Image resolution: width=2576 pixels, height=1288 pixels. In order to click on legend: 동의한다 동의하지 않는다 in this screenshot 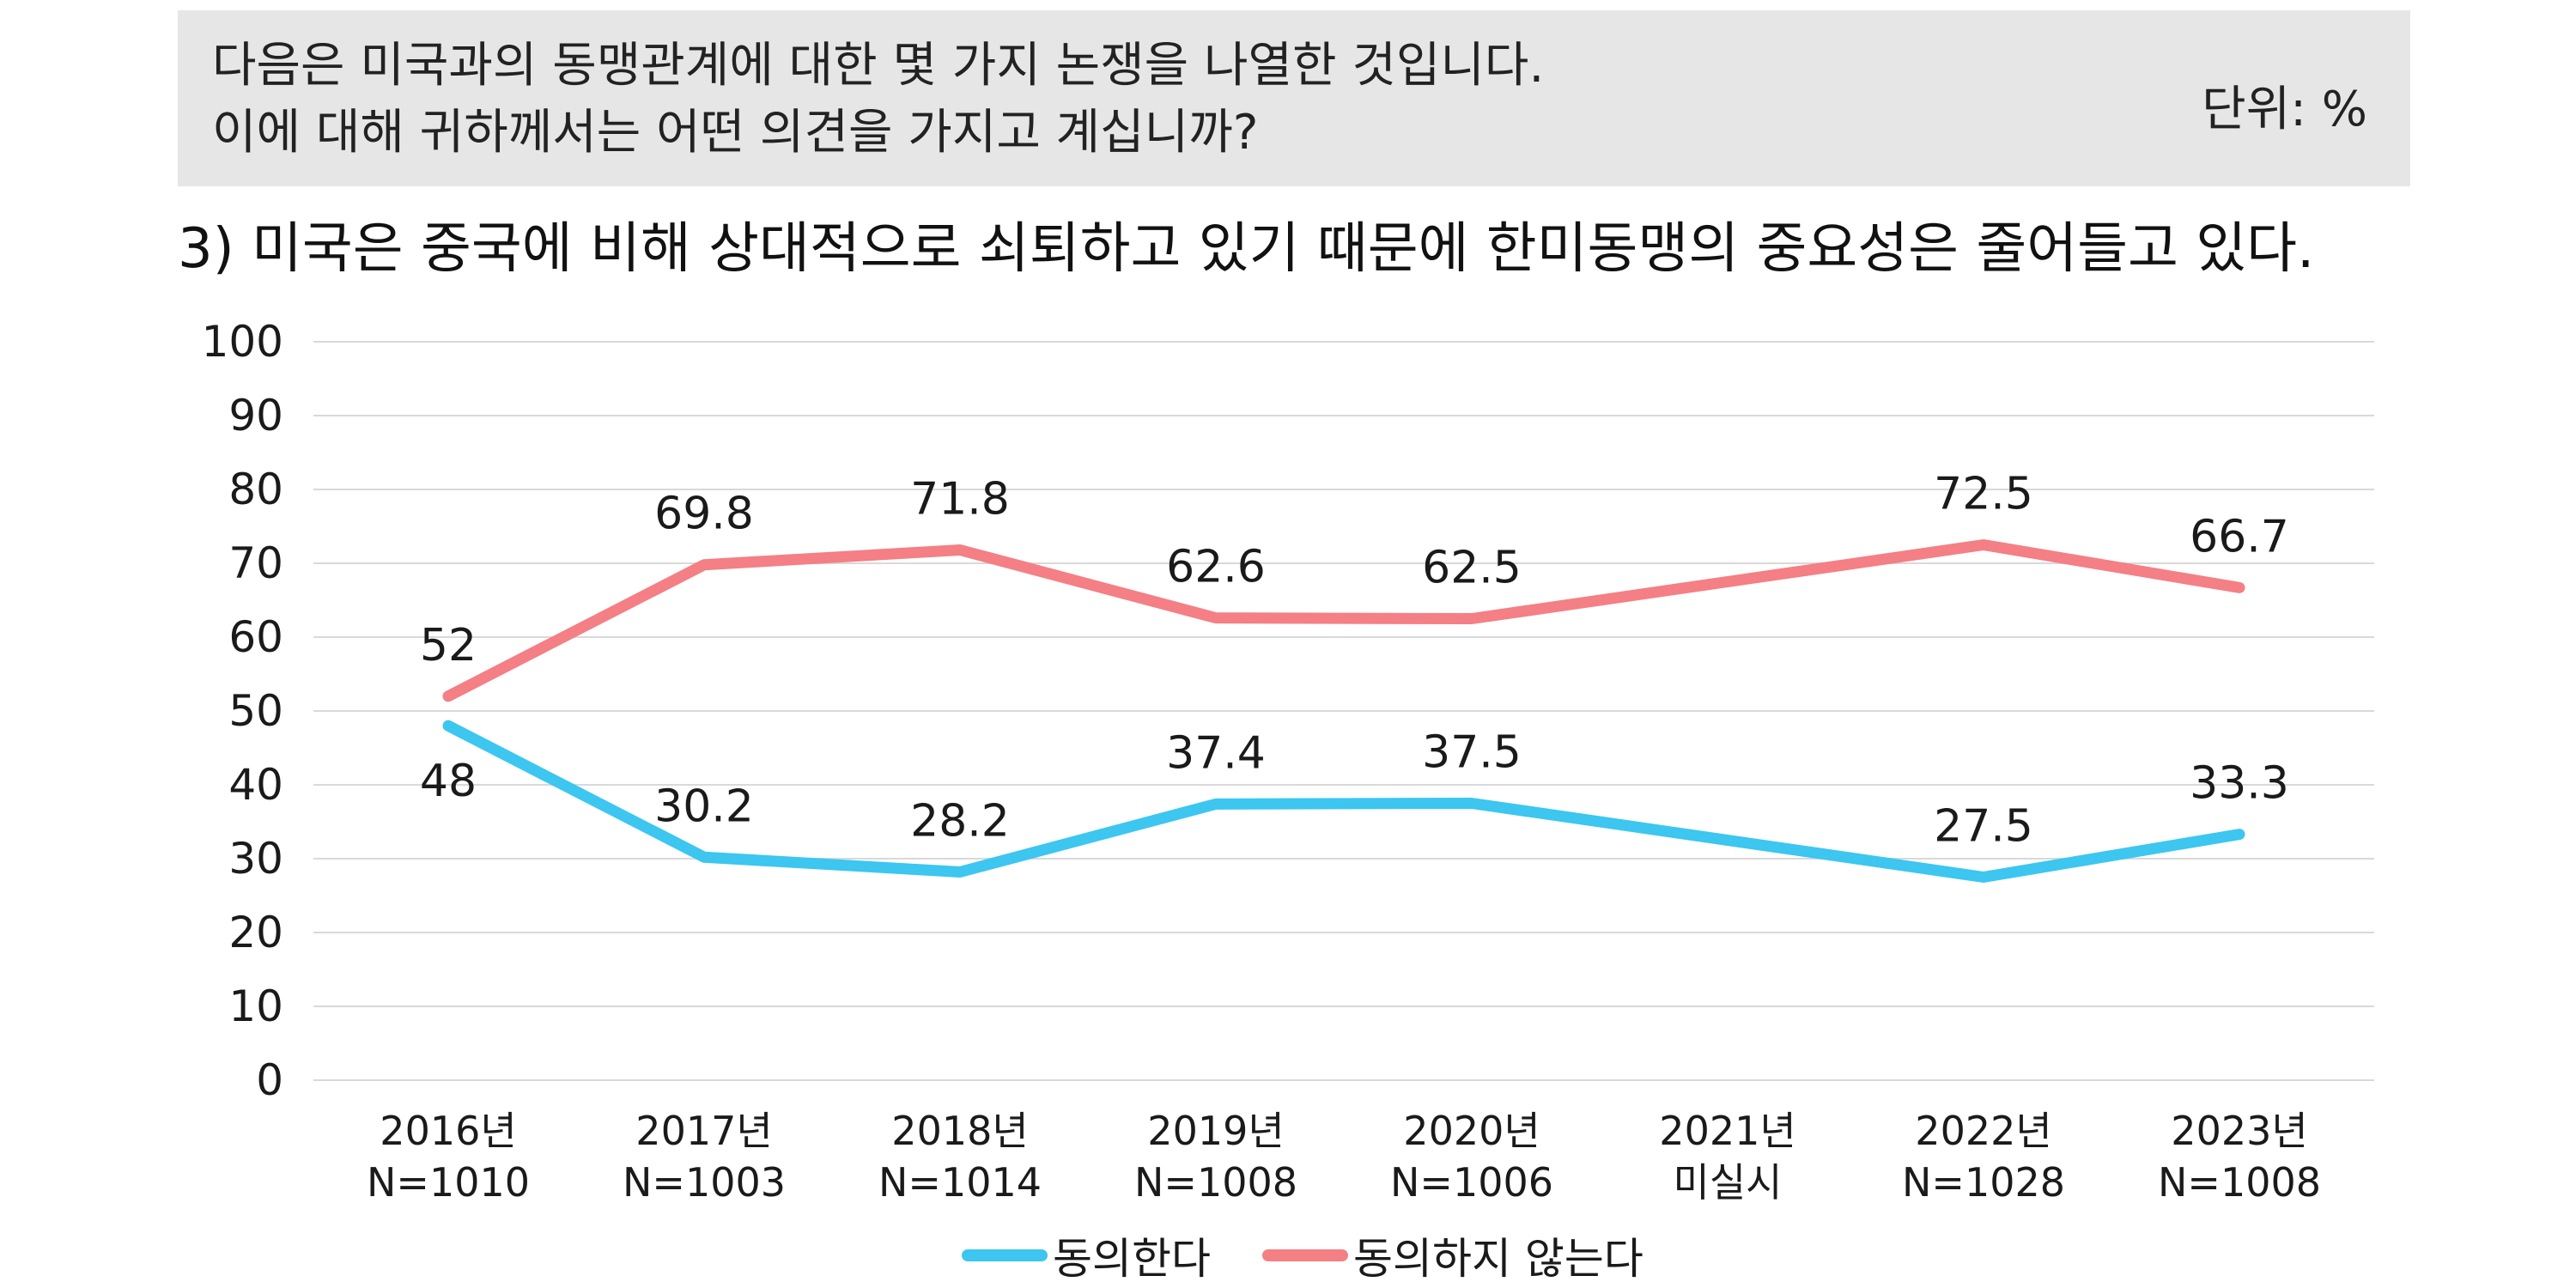, I will do `click(1328, 1257)`.